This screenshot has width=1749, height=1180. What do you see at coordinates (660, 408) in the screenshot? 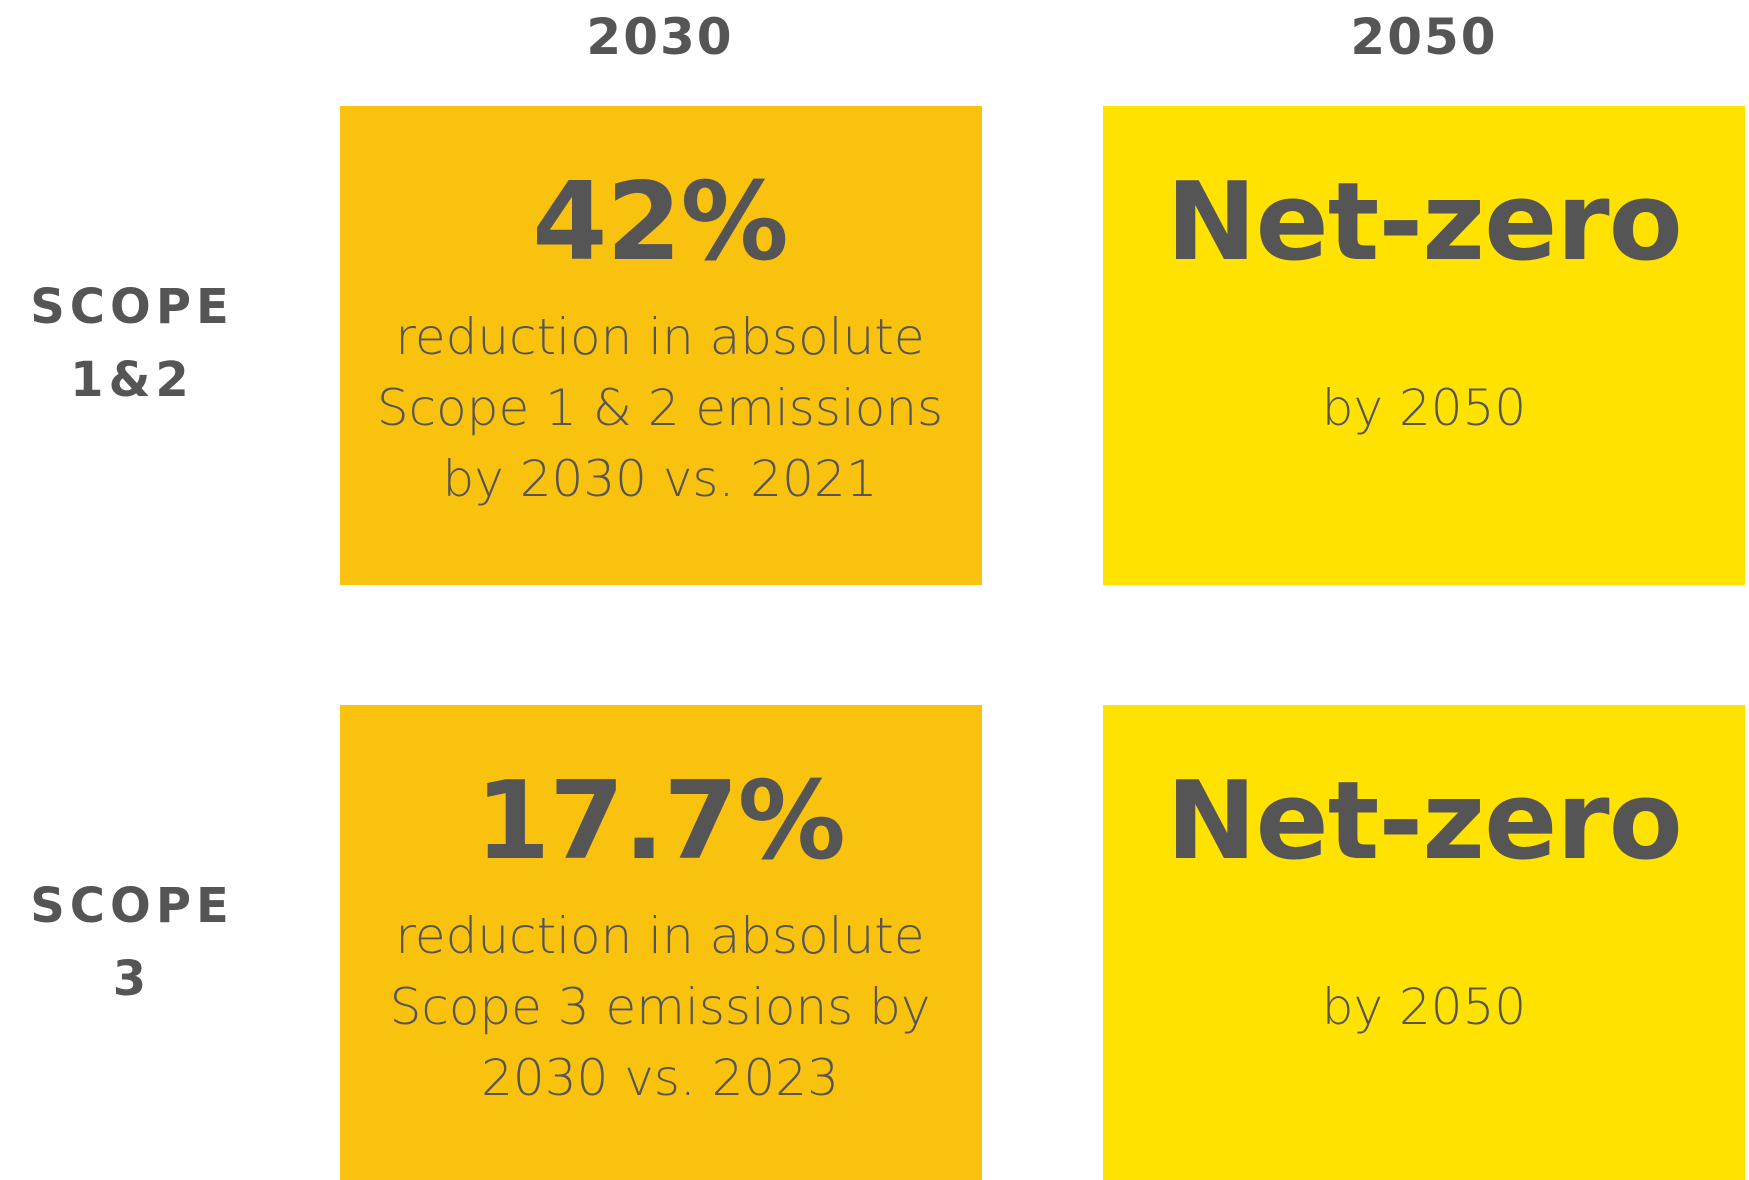
I see `description-line: Scope 1 & 2 emissions` at bounding box center [660, 408].